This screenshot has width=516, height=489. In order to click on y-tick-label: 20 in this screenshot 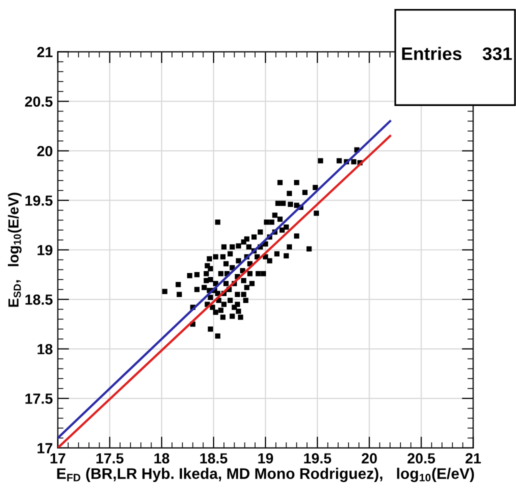, I will do `click(44, 151)`.